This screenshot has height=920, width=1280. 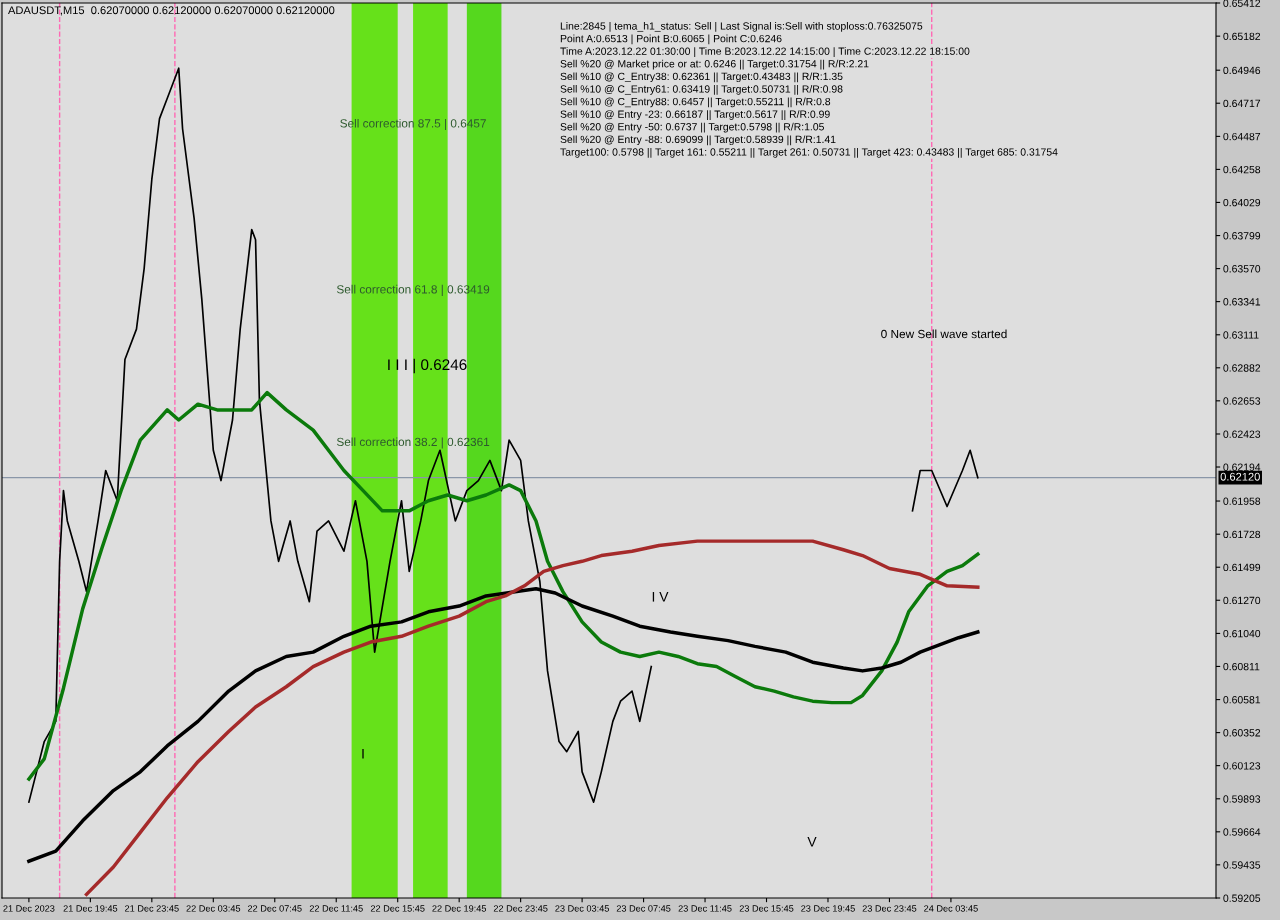 I want to click on annotation: Sell %10 @ C_Entry61: 0.63419 || Target:0.50731 || R/R:0.98, so click(x=701, y=90).